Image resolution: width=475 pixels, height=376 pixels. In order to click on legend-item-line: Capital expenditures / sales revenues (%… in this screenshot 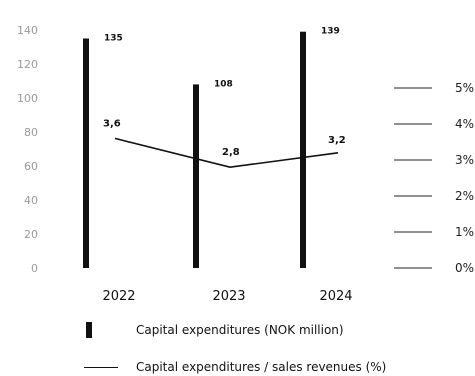, I will do `click(237, 368)`.